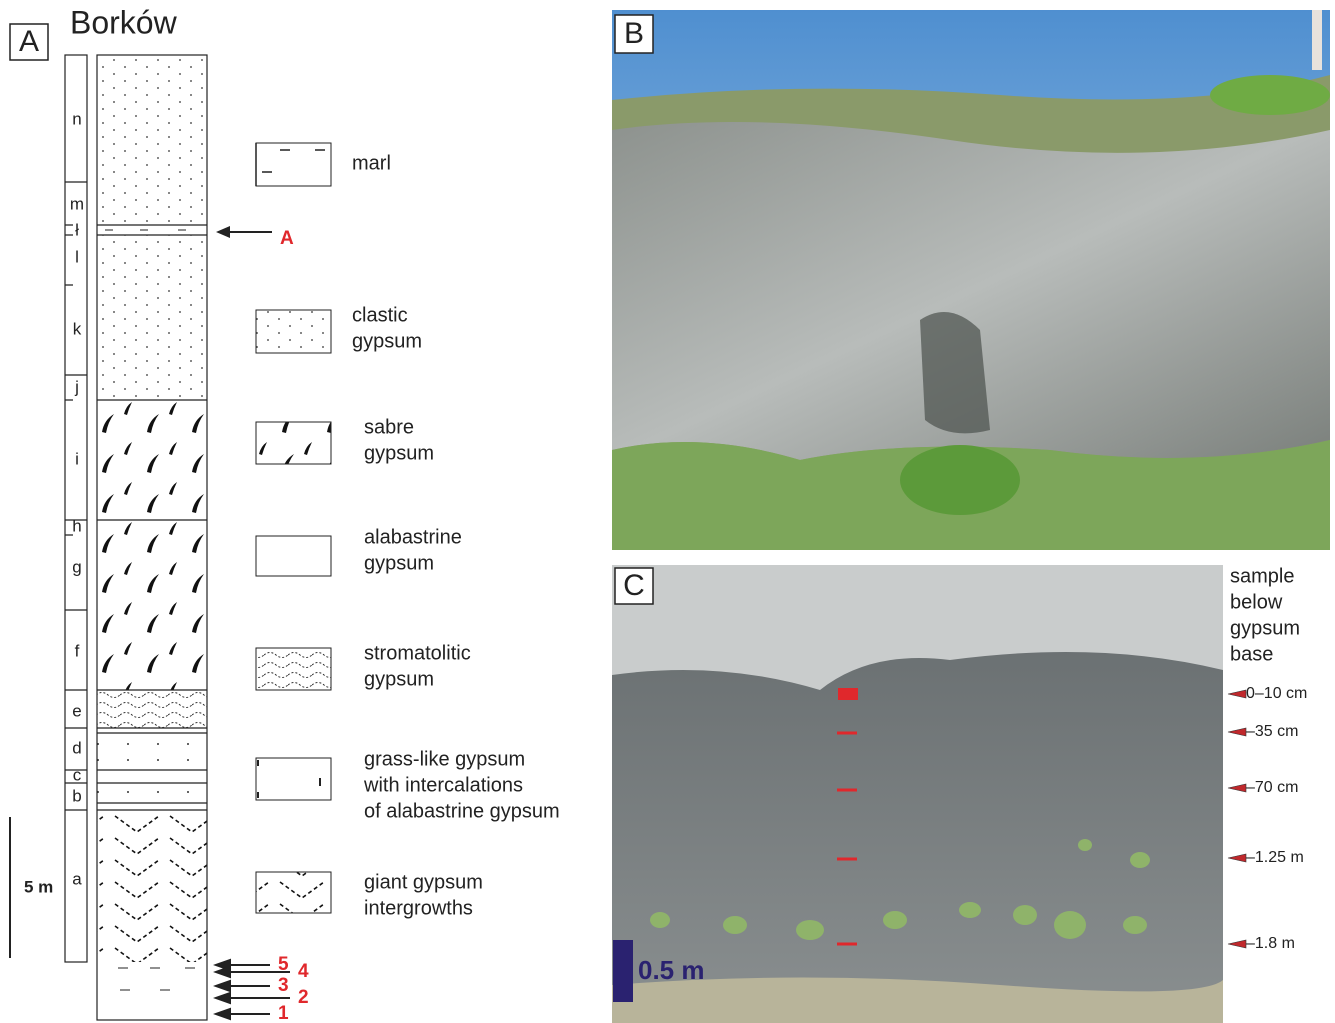 This screenshot has height=1023, width=1335. Describe the element at coordinates (77, 774) in the screenshot. I see `unit-label: c` at that location.